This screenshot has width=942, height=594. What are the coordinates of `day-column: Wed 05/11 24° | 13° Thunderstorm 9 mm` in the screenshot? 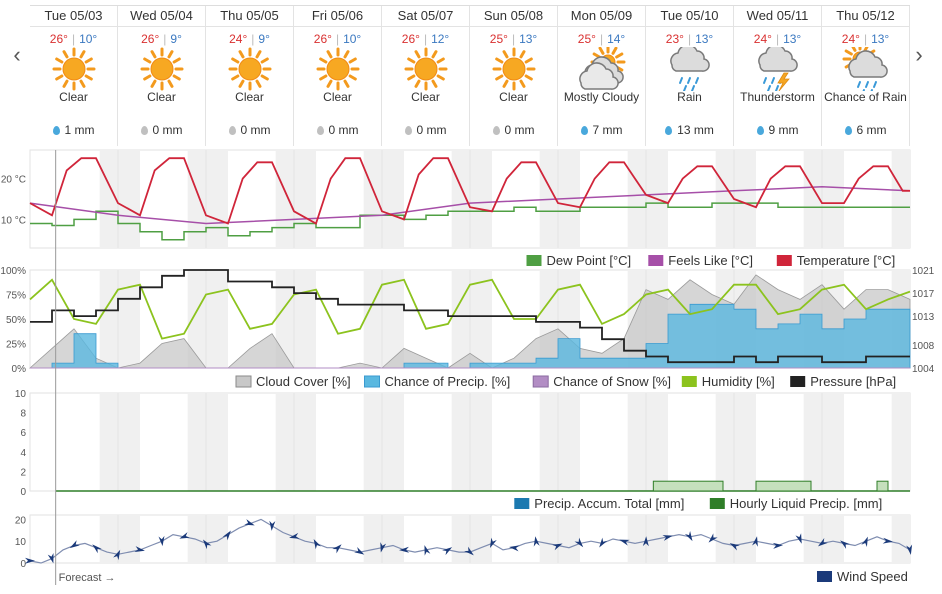 It's located at (778, 76).